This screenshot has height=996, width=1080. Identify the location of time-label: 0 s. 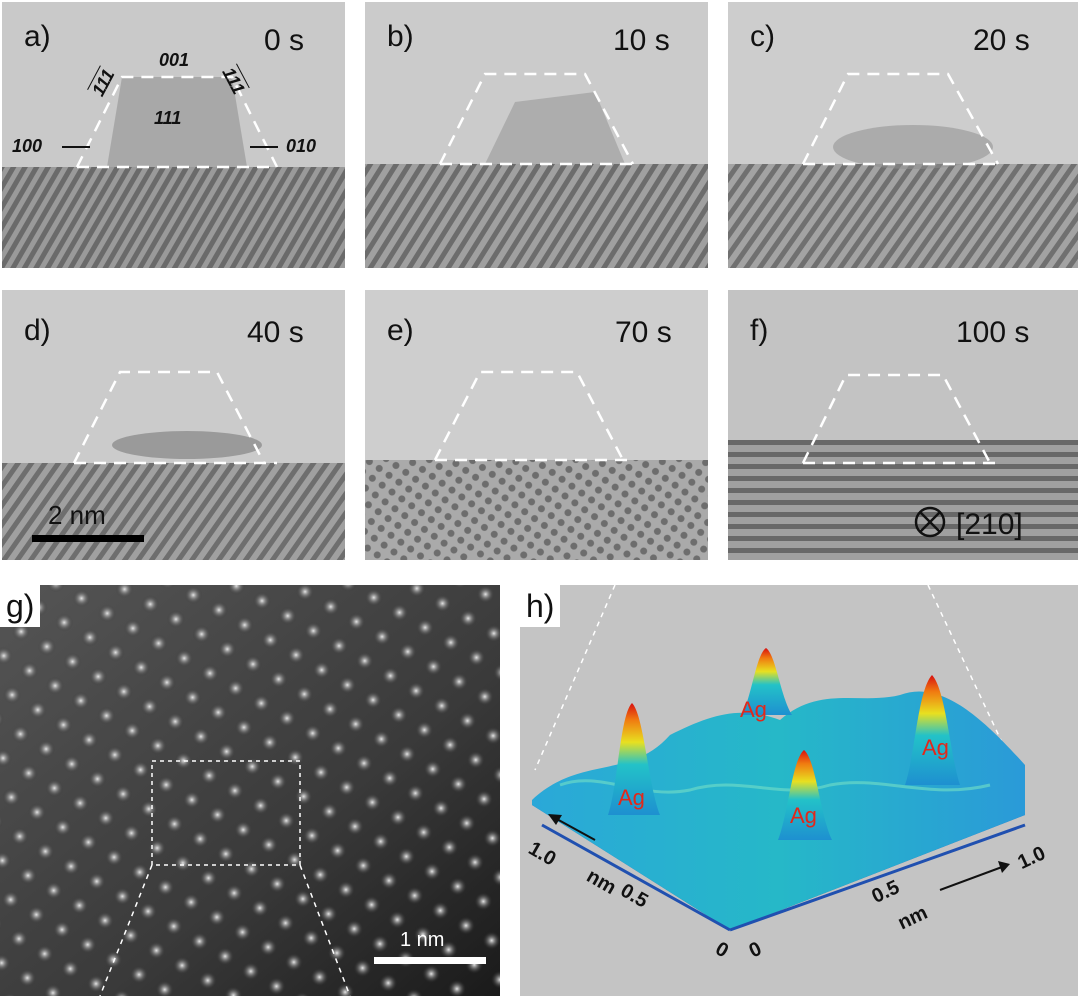
(284, 40).